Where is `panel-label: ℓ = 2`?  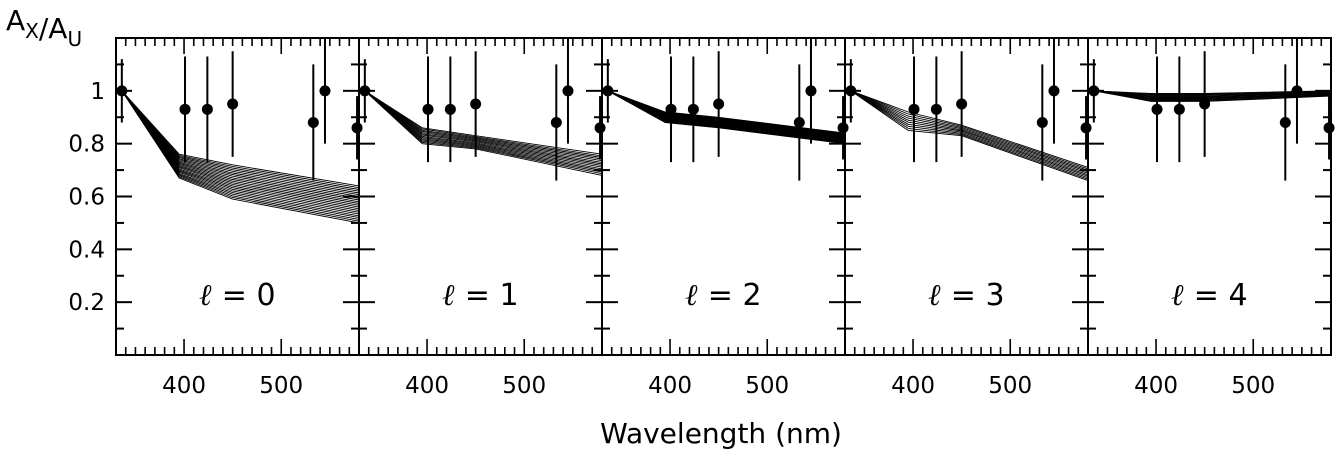 panel-label: ℓ = 2 is located at coordinates (723, 295).